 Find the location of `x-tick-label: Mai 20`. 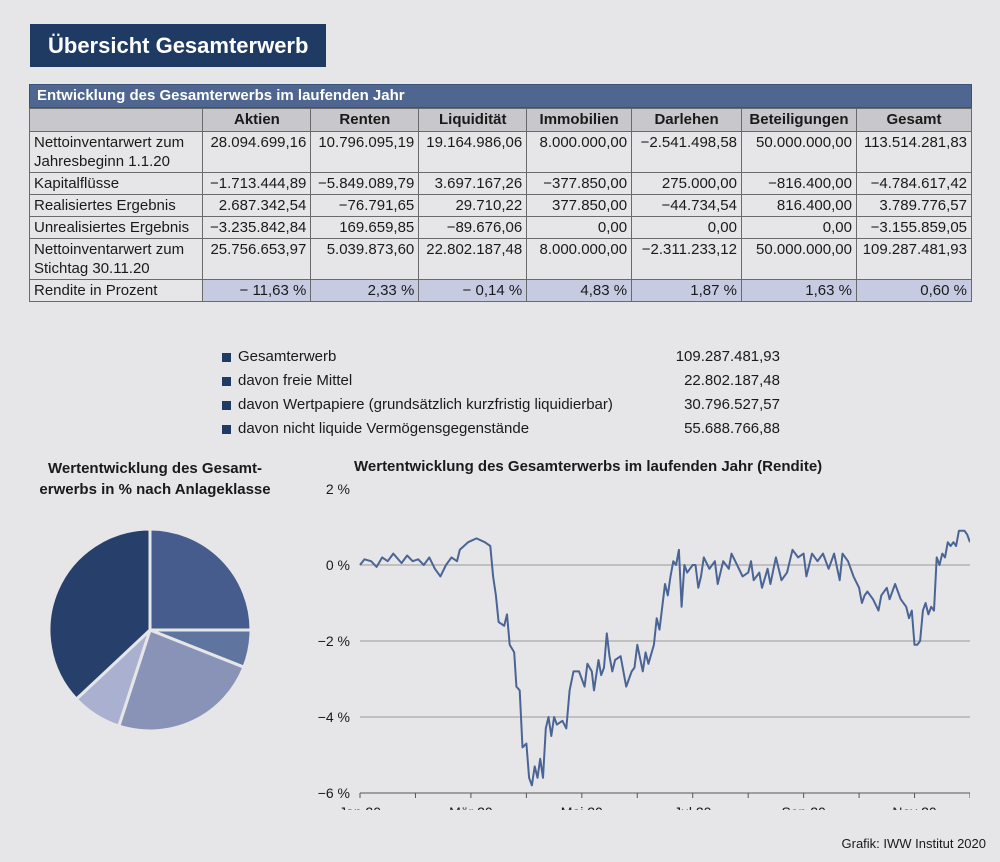

x-tick-label: Mai 20 is located at coordinates (582, 807).